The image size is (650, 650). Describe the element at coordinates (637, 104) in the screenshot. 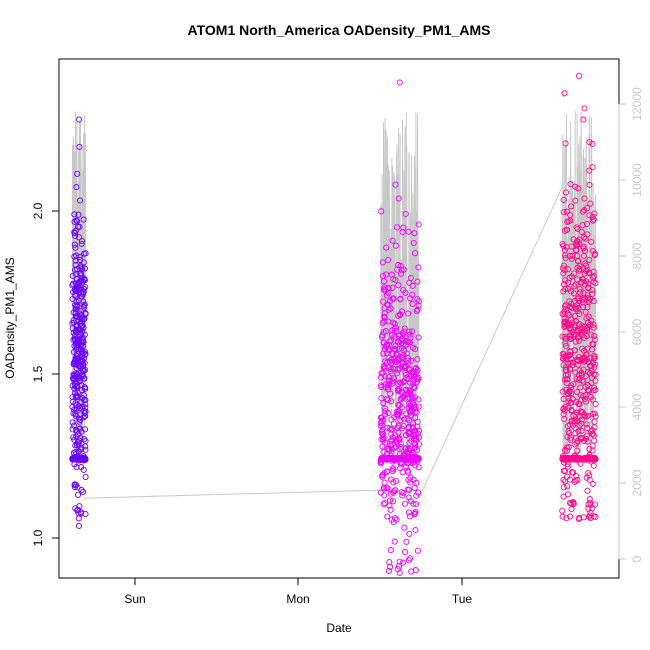

I see `y-right-tick-label-12000: 12000` at that location.